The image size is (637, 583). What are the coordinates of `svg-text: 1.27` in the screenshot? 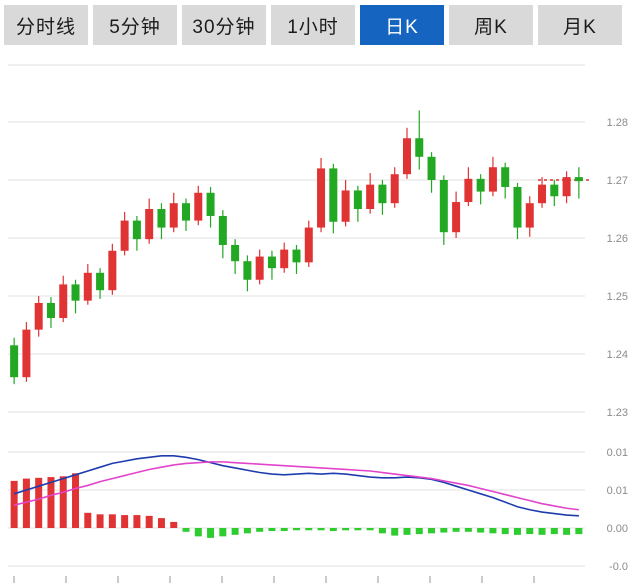 It's located at (617, 181).